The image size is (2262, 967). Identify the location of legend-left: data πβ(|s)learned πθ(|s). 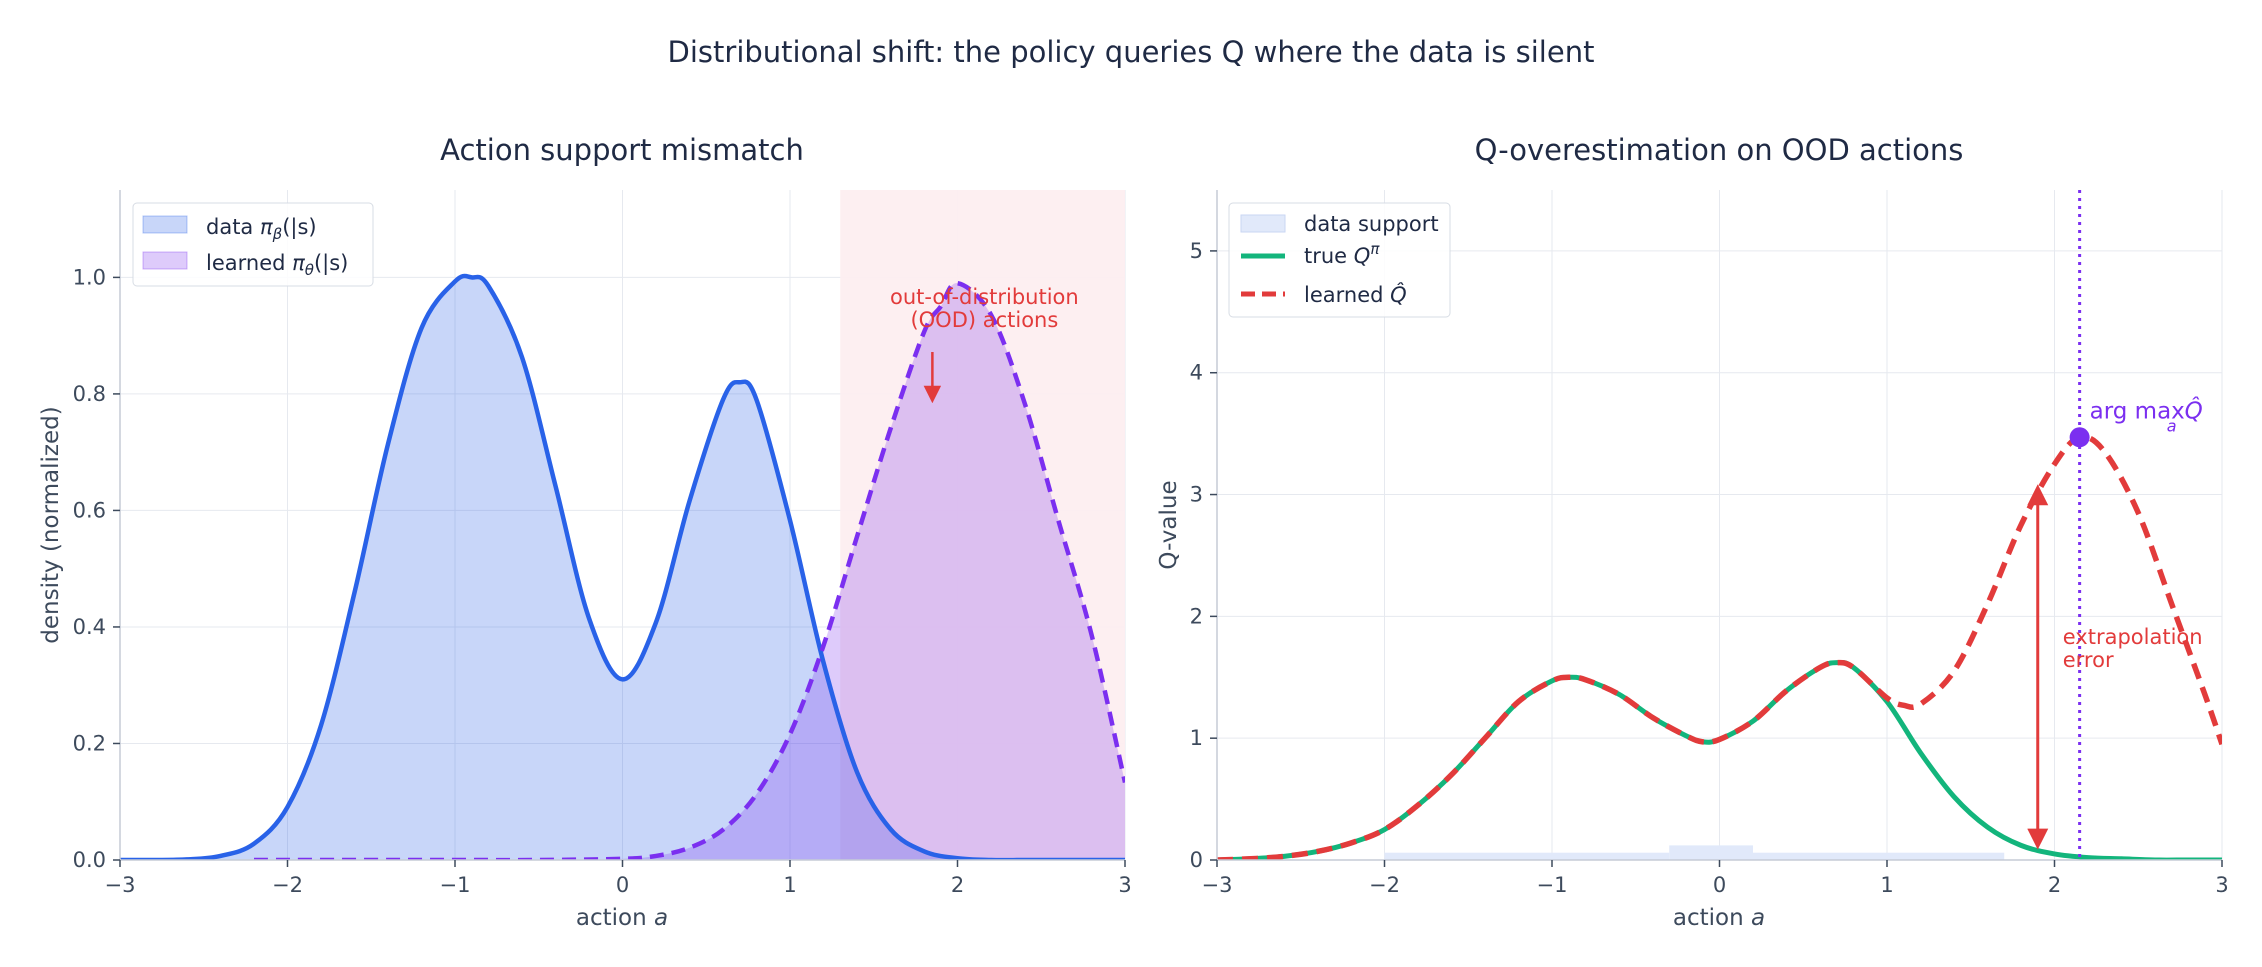
(253, 244).